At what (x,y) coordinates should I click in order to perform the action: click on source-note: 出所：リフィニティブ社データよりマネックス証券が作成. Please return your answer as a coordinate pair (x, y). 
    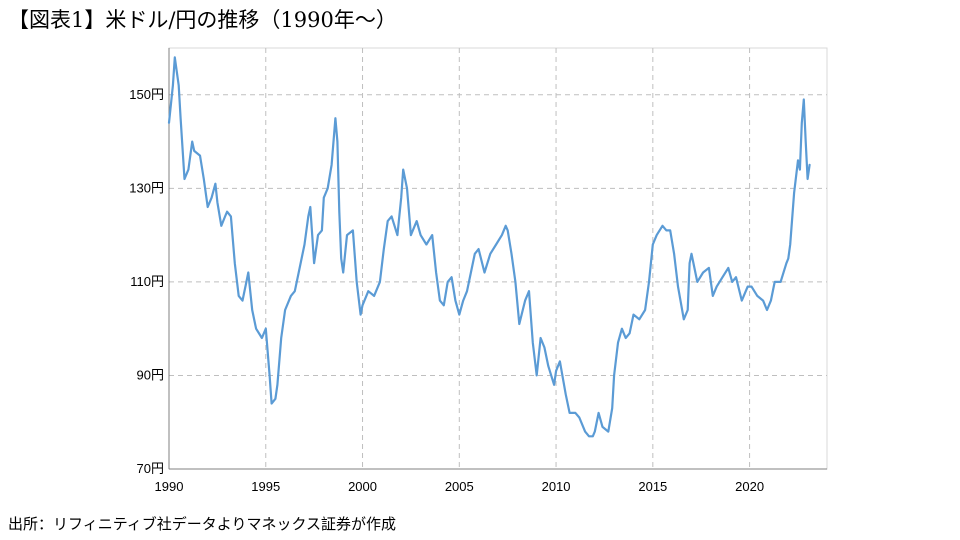
    Looking at the image, I should click on (202, 524).